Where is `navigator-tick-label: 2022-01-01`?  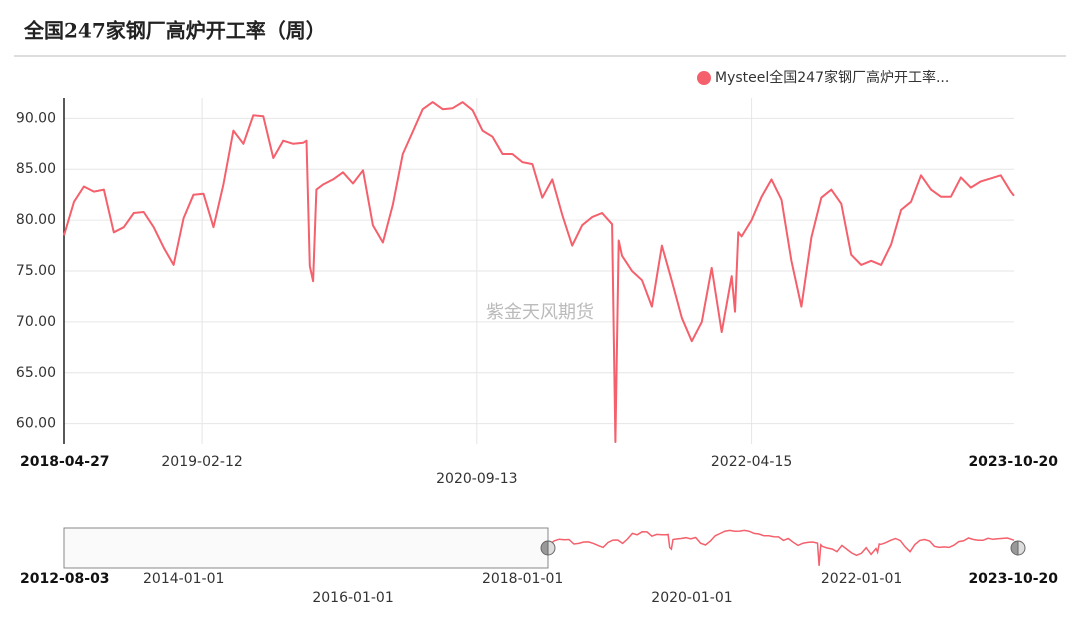 navigator-tick-label: 2022-01-01 is located at coordinates (861, 579).